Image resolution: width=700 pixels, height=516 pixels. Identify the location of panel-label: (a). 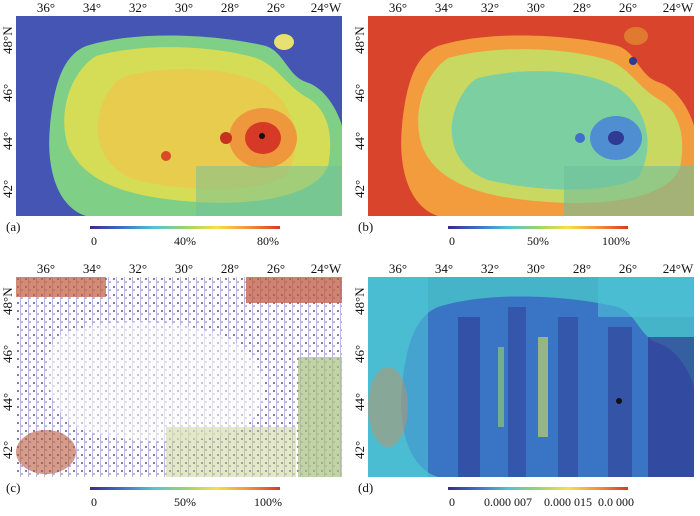
(13, 226).